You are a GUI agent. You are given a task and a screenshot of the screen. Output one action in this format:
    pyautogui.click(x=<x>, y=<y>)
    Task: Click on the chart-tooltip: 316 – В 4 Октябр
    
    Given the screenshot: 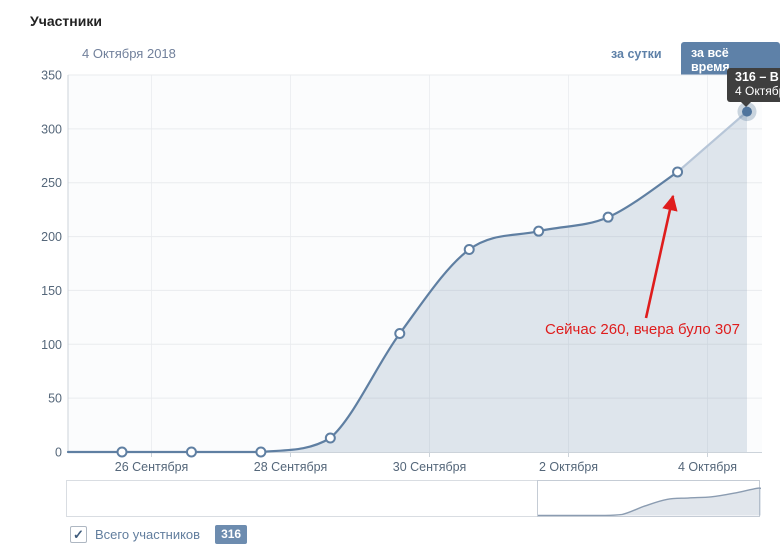 What is the action you would take?
    pyautogui.click(x=753, y=87)
    